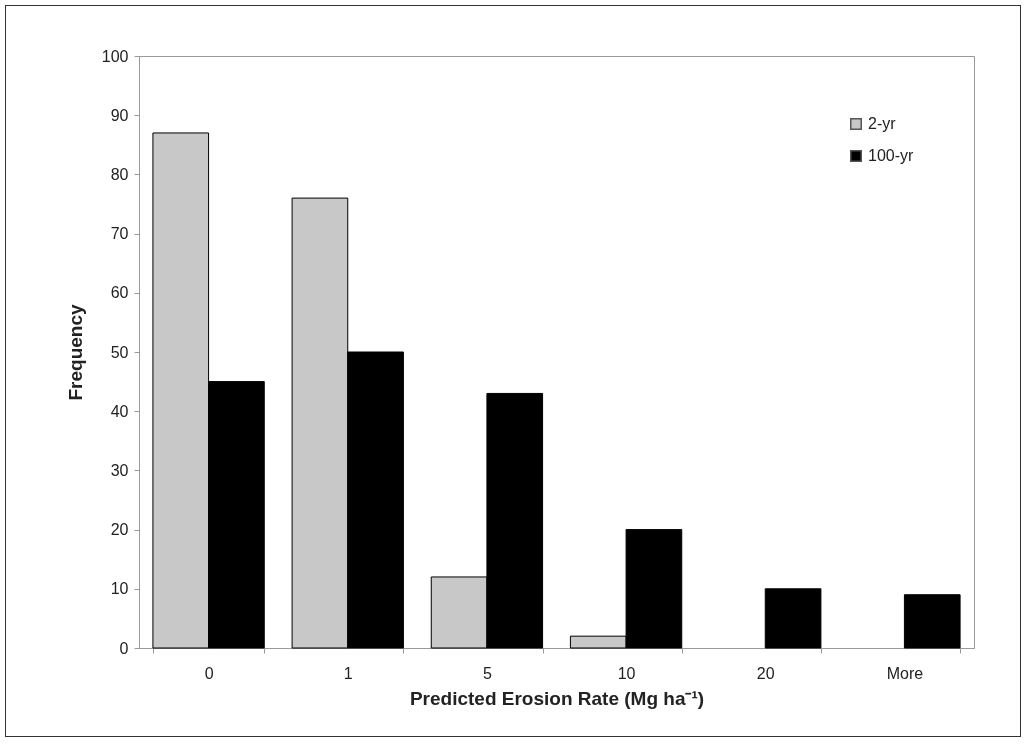 Image resolution: width=1031 pixels, height=746 pixels. I want to click on y-tick-label: 90, so click(119, 115).